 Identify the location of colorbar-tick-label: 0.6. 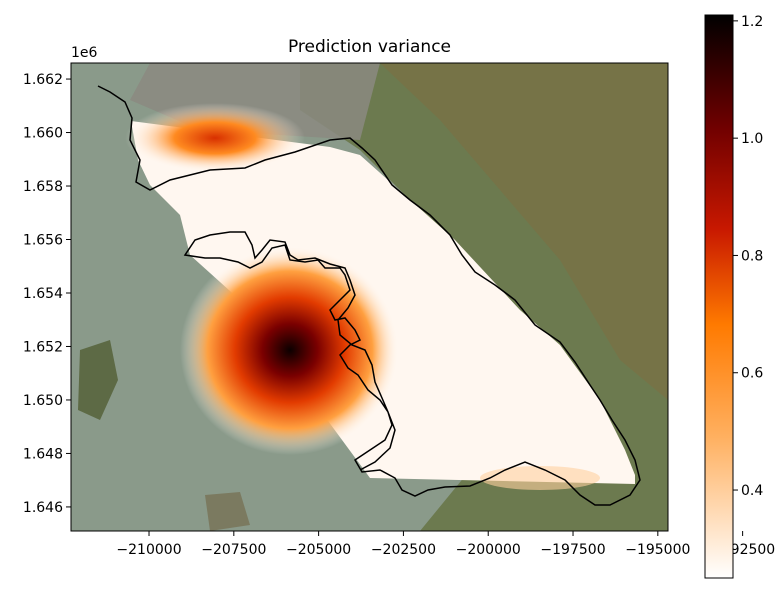
(752, 374).